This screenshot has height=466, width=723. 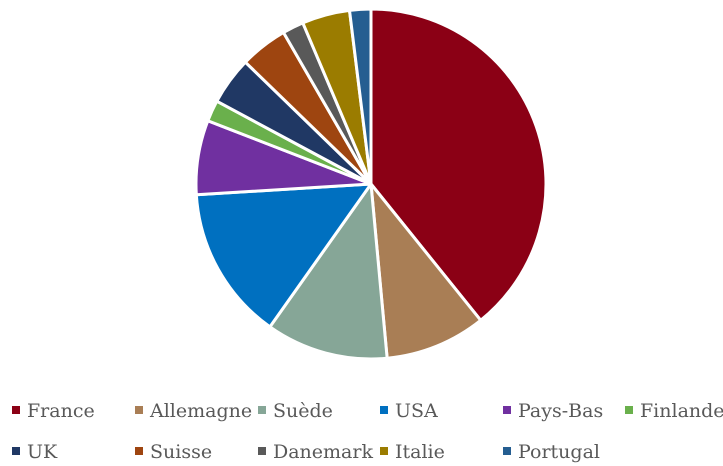 I want to click on pie-slice-portugal, so click(x=360, y=96).